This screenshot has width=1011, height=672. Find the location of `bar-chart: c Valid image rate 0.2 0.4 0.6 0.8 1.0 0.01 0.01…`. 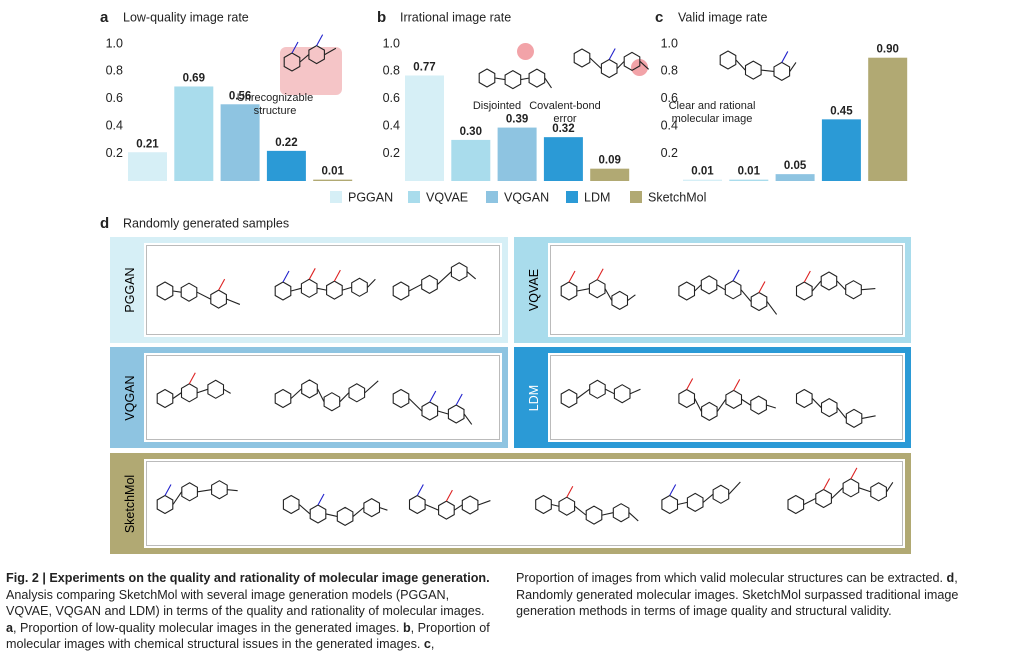

bar-chart: c Valid image rate 0.2 0.4 0.6 0.8 1.0 0.01 0.01… is located at coordinates (781, 95).